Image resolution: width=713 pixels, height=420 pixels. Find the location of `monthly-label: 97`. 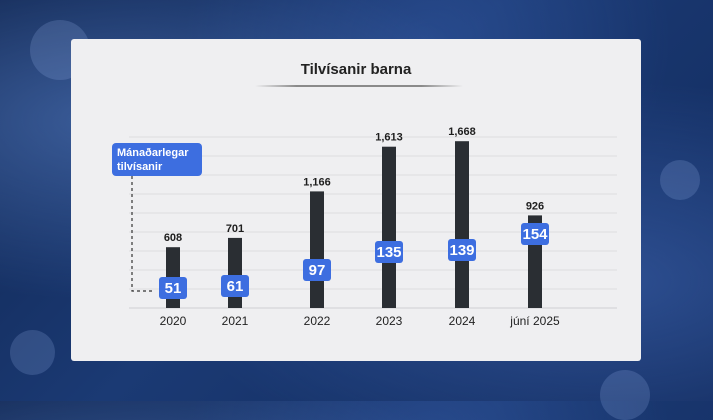

monthly-label: 97 is located at coordinates (317, 270).